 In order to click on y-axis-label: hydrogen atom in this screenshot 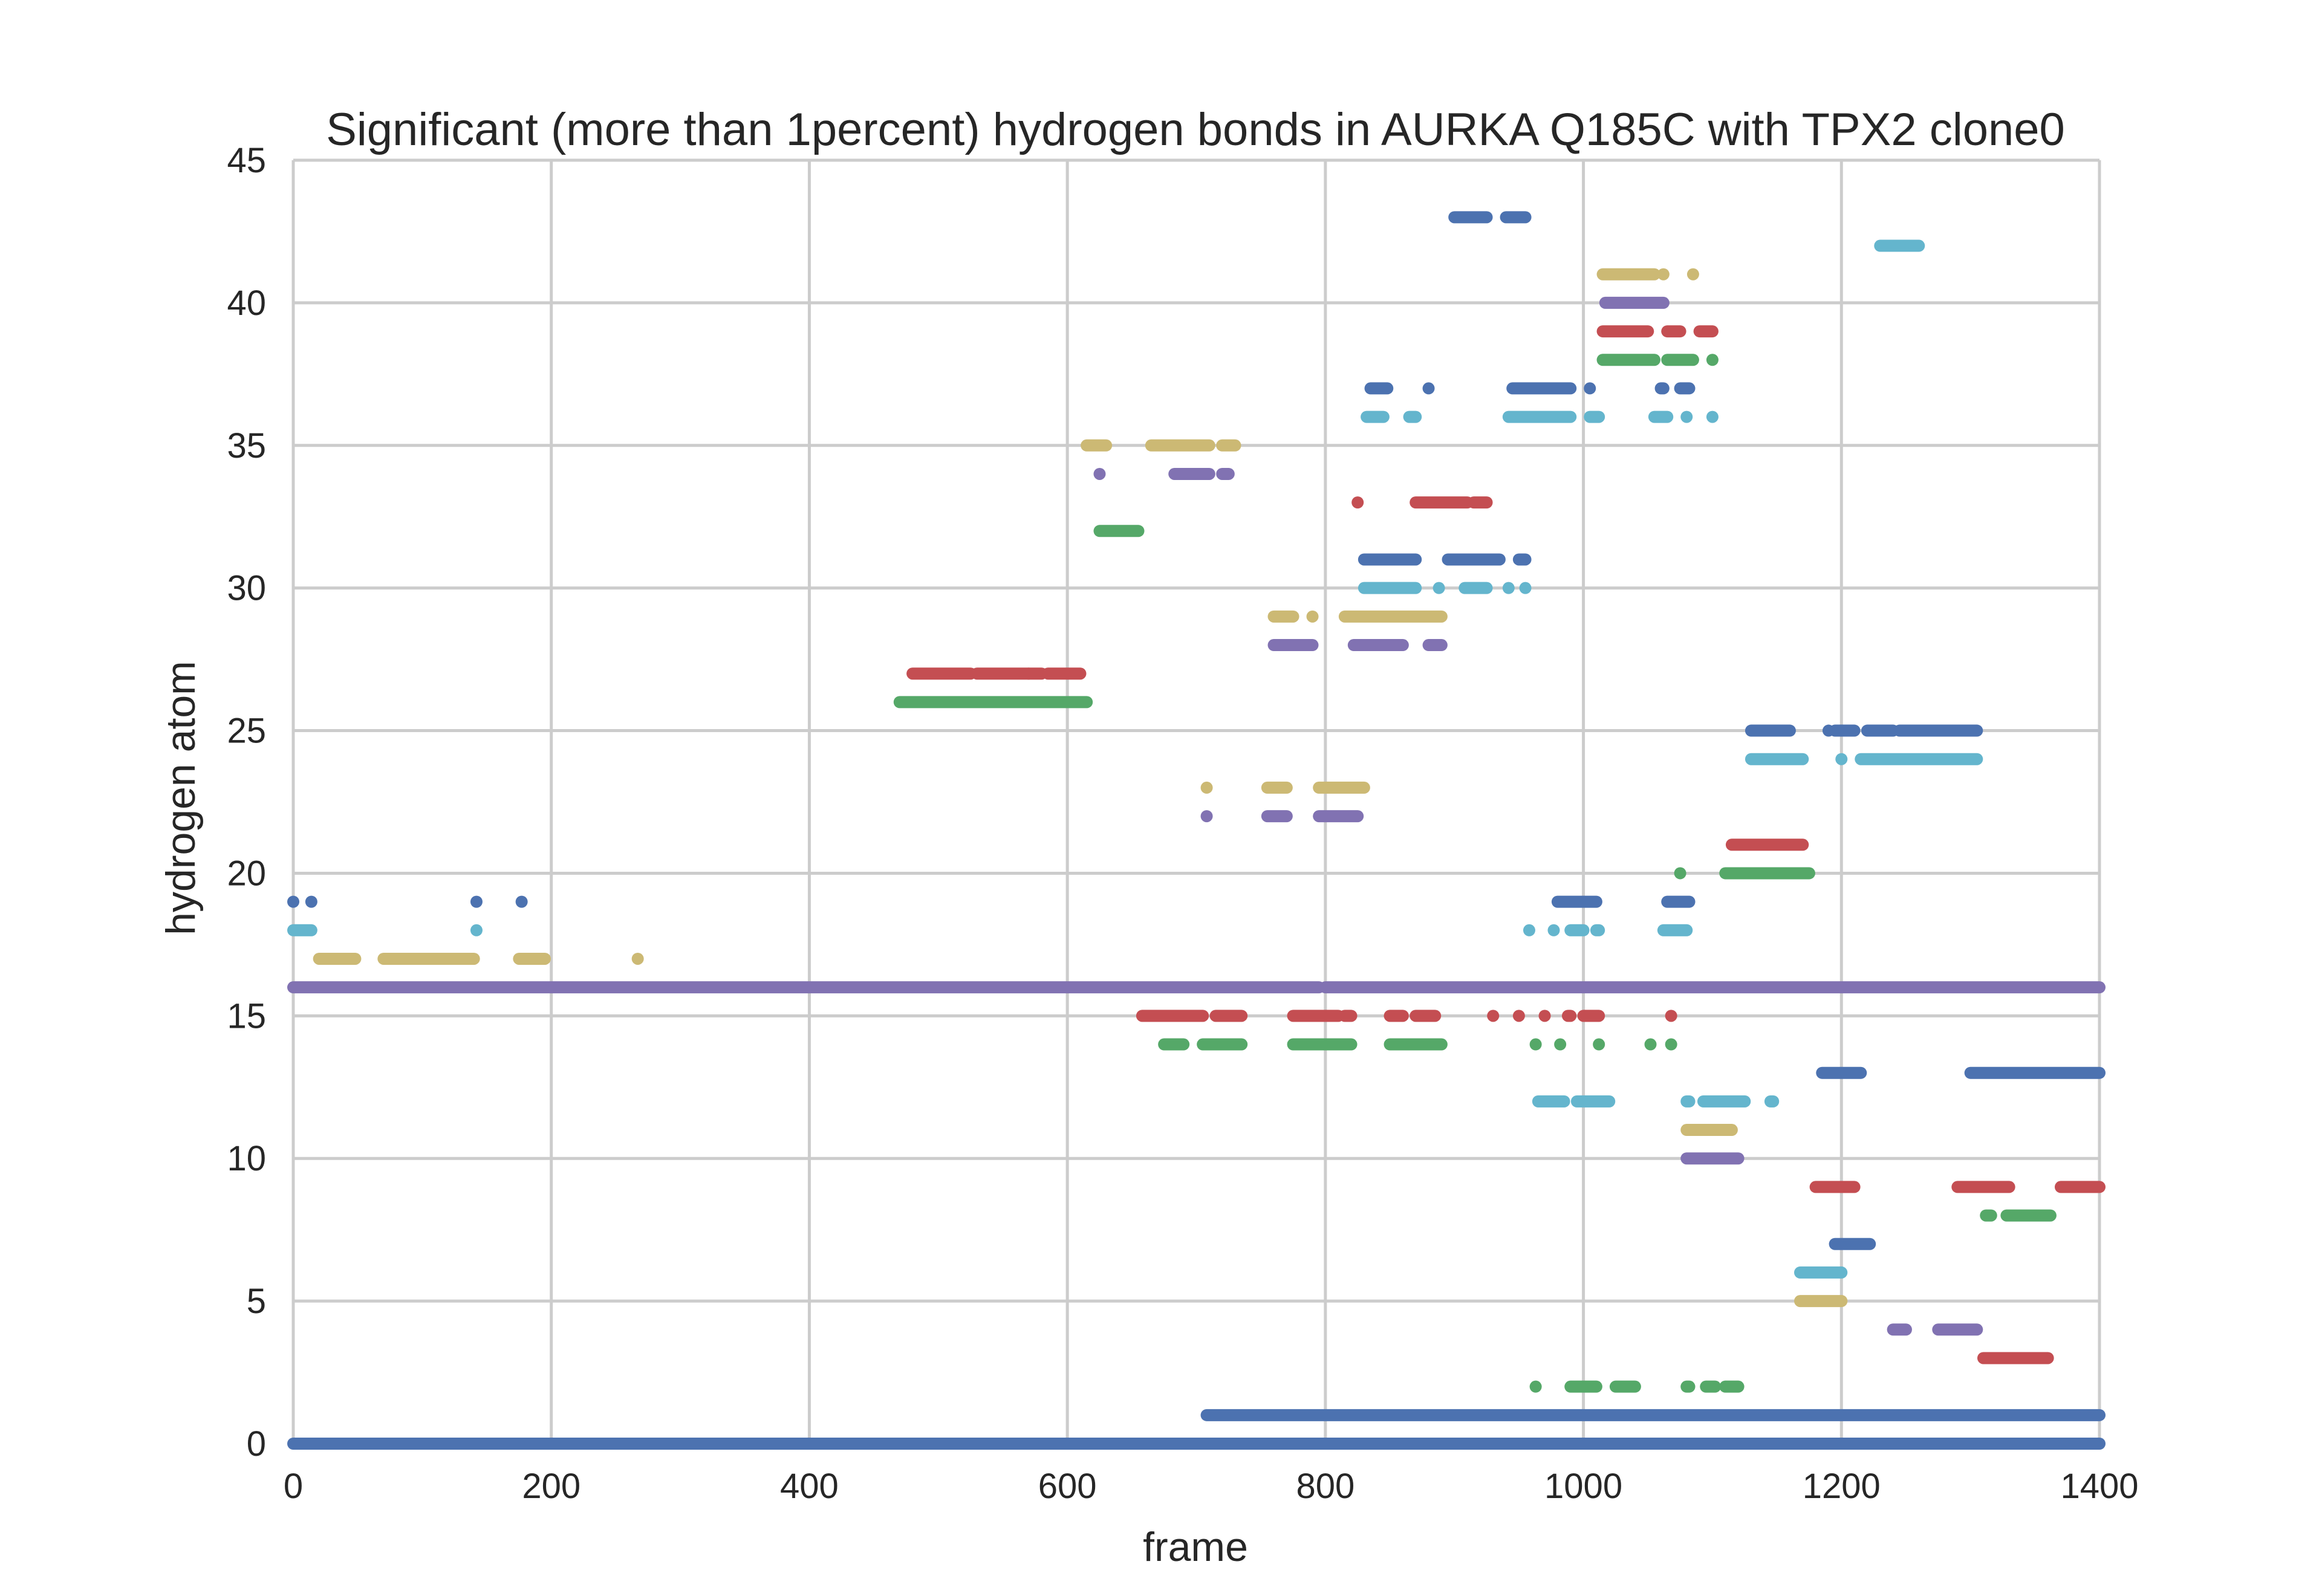, I will do `click(181, 798)`.